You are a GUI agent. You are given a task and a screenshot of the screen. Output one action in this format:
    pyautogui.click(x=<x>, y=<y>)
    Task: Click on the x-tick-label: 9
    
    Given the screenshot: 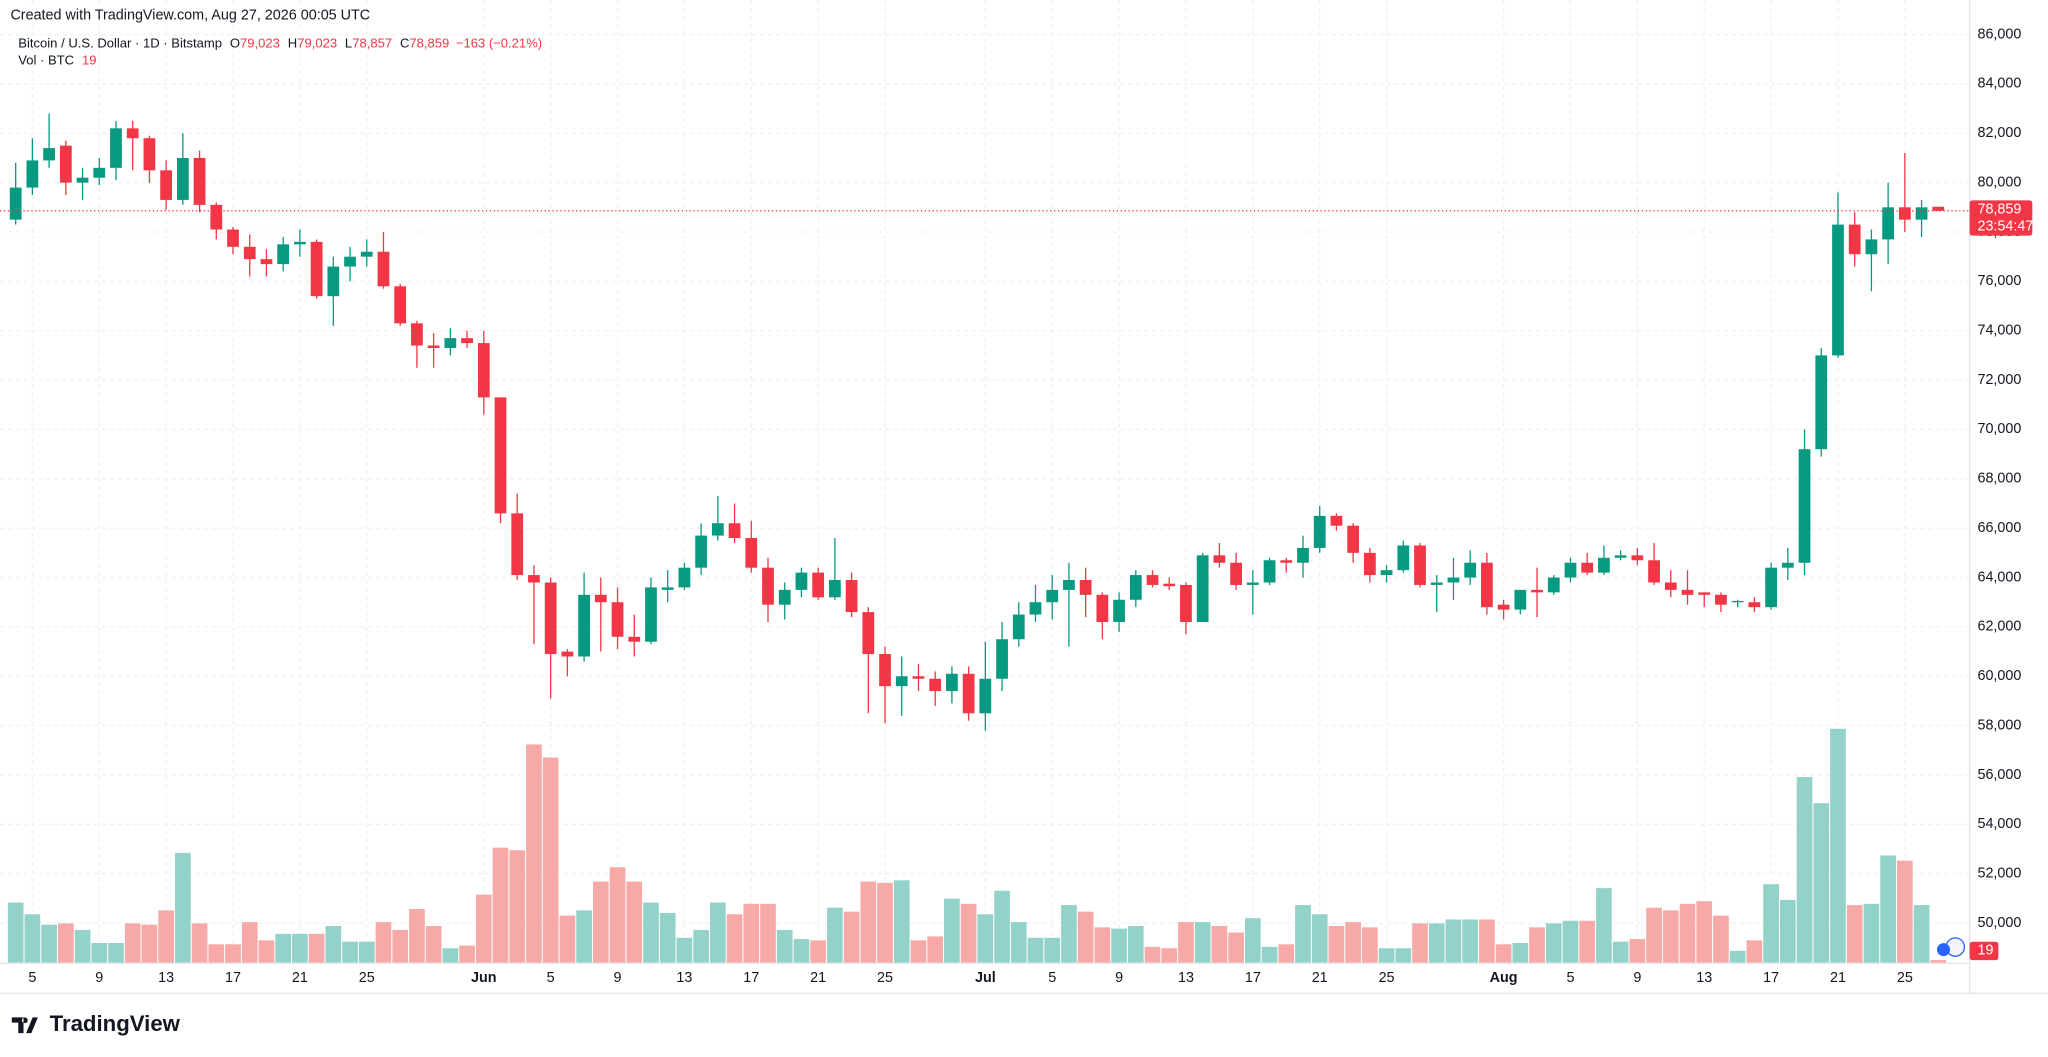 What is the action you would take?
    pyautogui.click(x=99, y=978)
    